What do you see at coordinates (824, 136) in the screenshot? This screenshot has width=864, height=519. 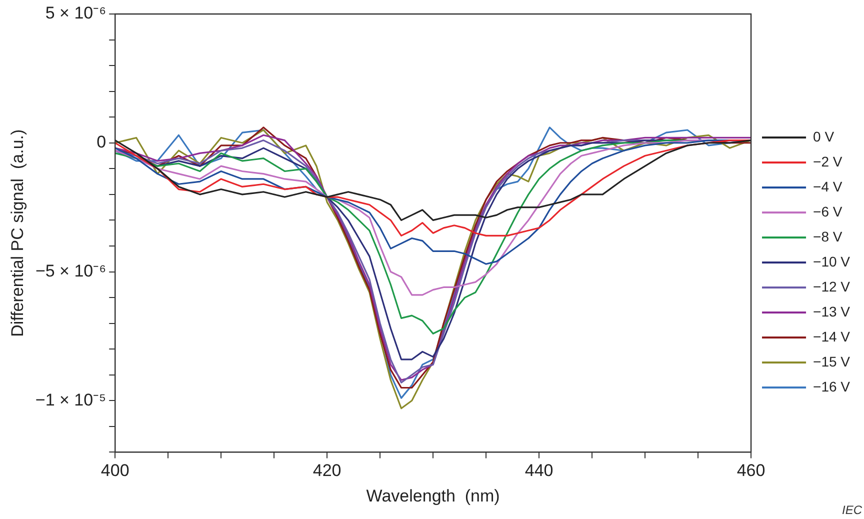 I see `legend-label: 0 V` at bounding box center [824, 136].